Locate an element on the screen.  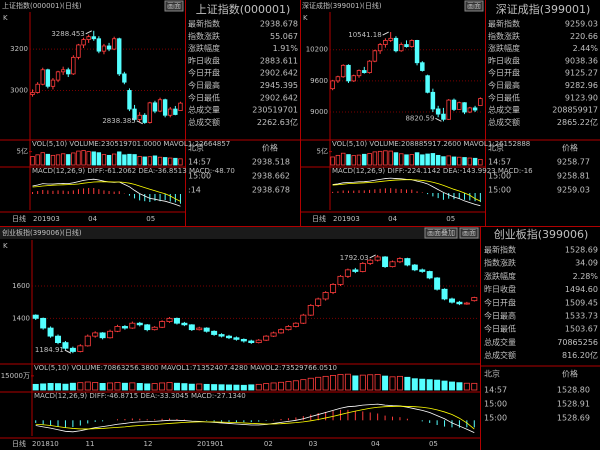
y-tick-label: 3200 is located at coordinates (19, 49).